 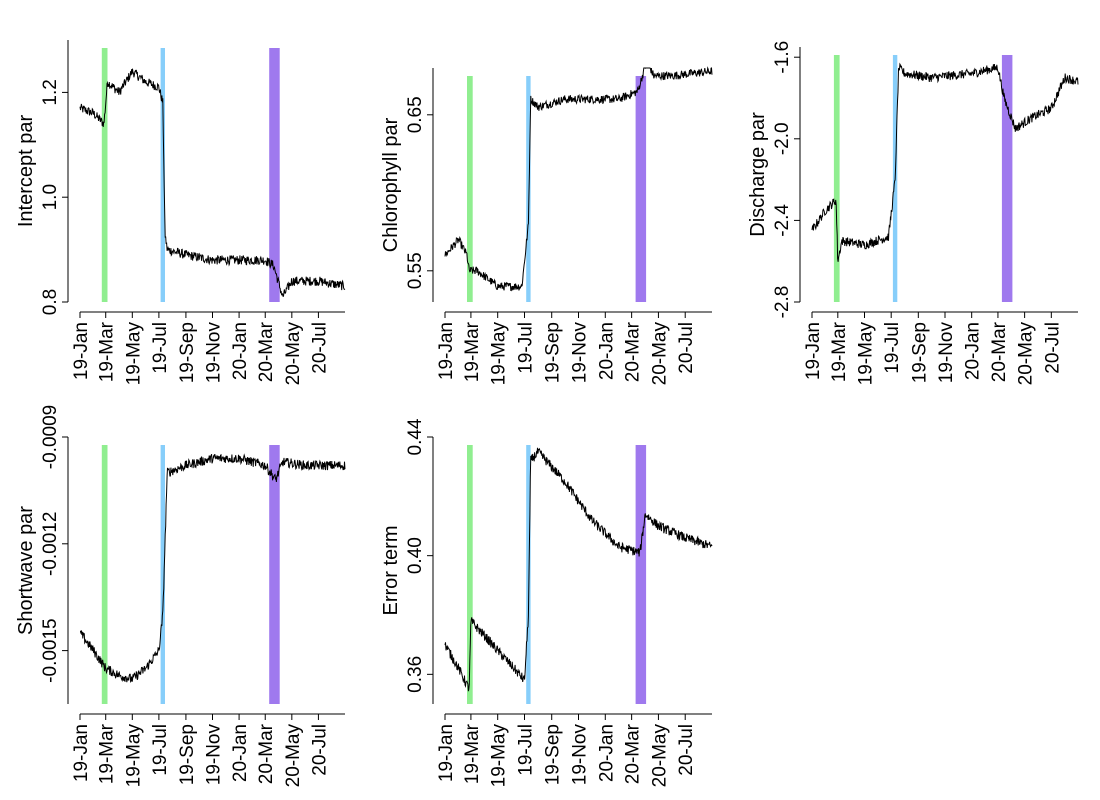 I want to click on y-tick-label: 1.0, so click(x=50, y=197).